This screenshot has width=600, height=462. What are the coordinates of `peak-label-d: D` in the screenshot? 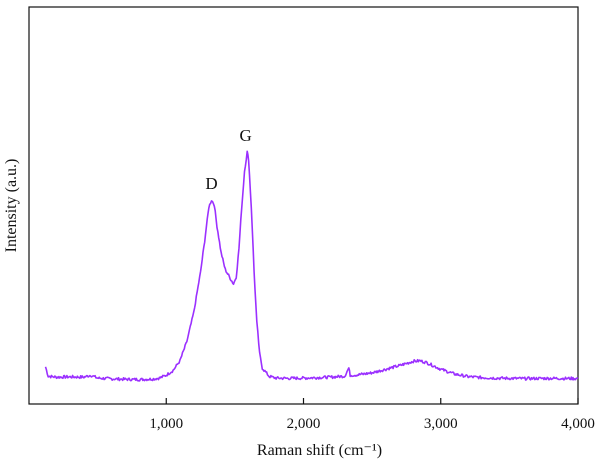 It's located at (211, 183).